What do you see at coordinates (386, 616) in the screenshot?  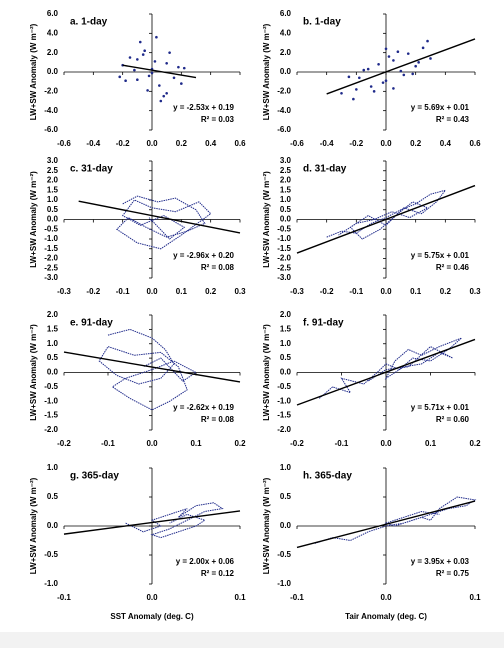 I see `x-axis-label: Tair Anomaly (deg. C)` at bounding box center [386, 616].